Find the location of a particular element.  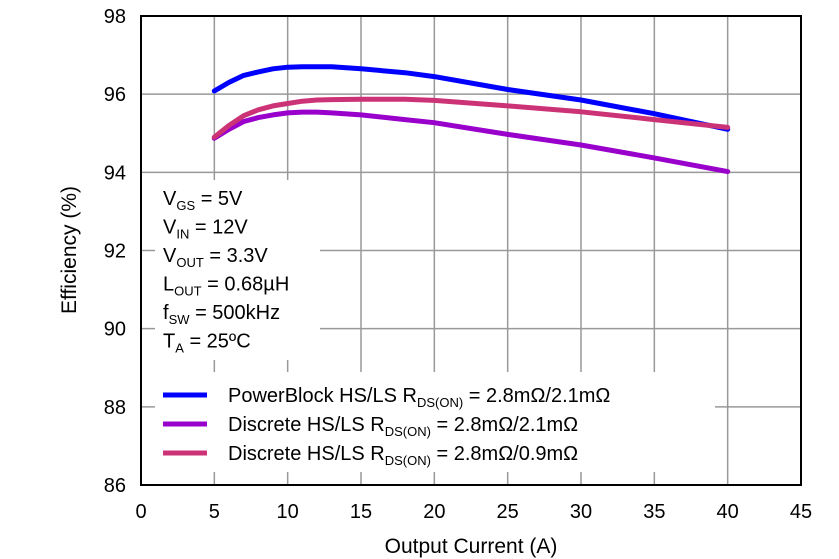

y-tick-label: 90 is located at coordinates (115, 330).